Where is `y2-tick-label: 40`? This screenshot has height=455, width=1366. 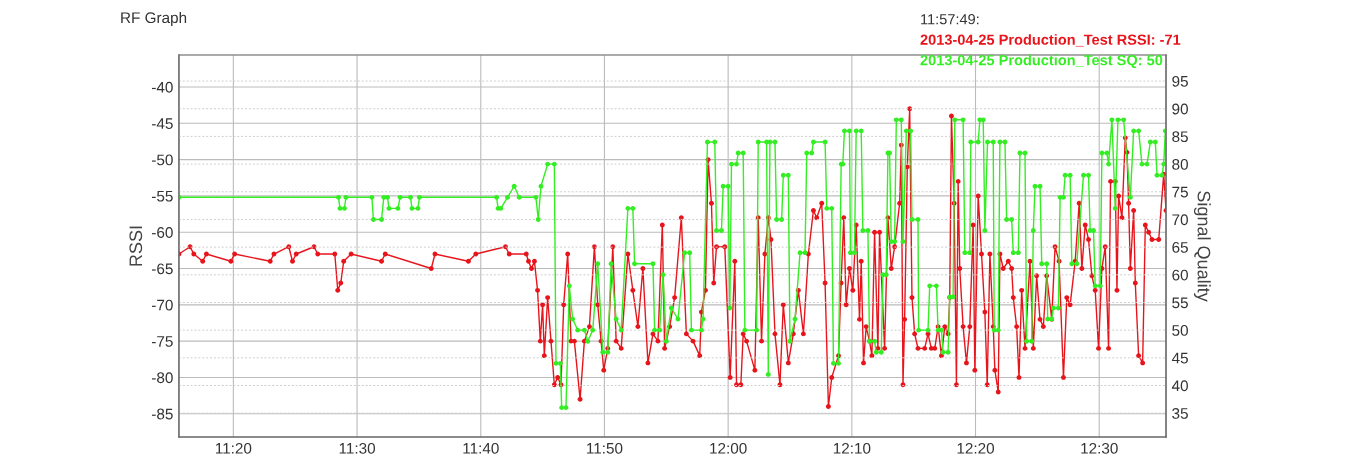
y2-tick-label: 40 is located at coordinates (1179, 386).